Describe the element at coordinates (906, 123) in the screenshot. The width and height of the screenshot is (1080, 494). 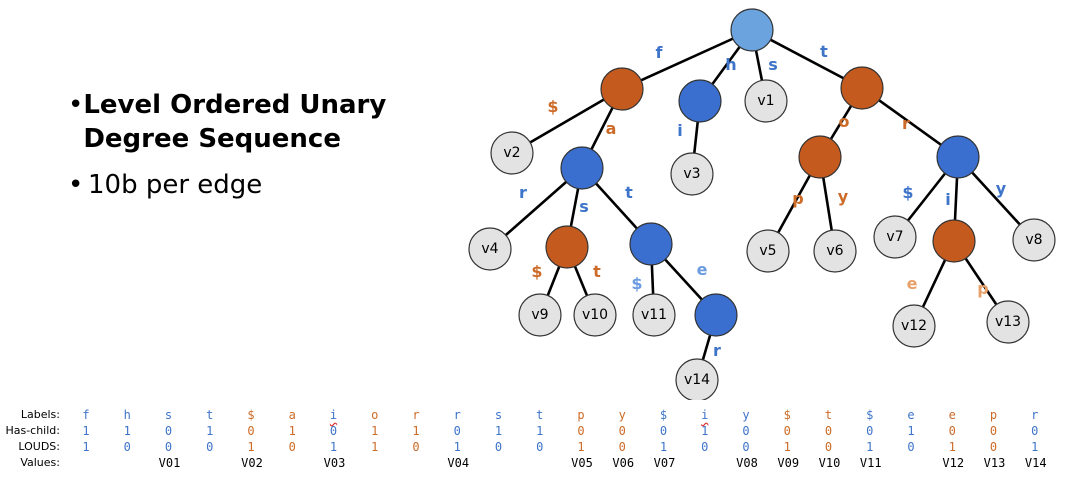
I see `edge-label-r-1: r` at that location.